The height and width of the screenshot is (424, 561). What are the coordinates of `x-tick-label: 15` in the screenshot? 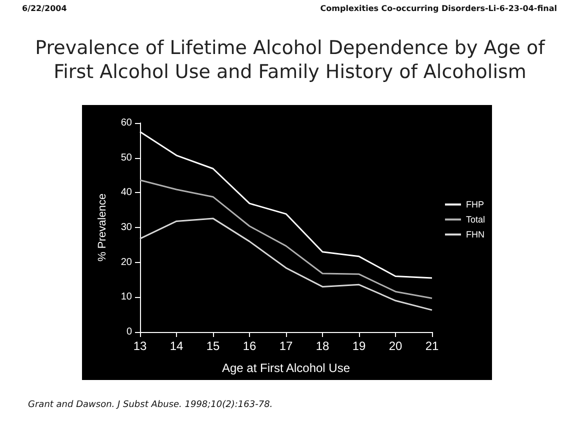 It's located at (213, 346).